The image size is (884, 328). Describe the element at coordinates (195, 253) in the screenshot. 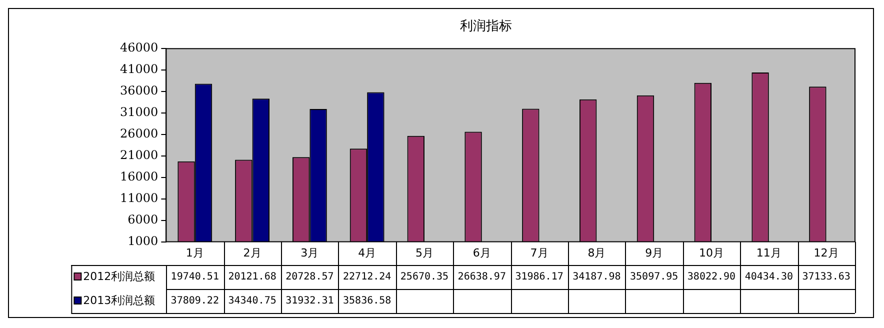

I see `x-tick-label: 1月` at that location.